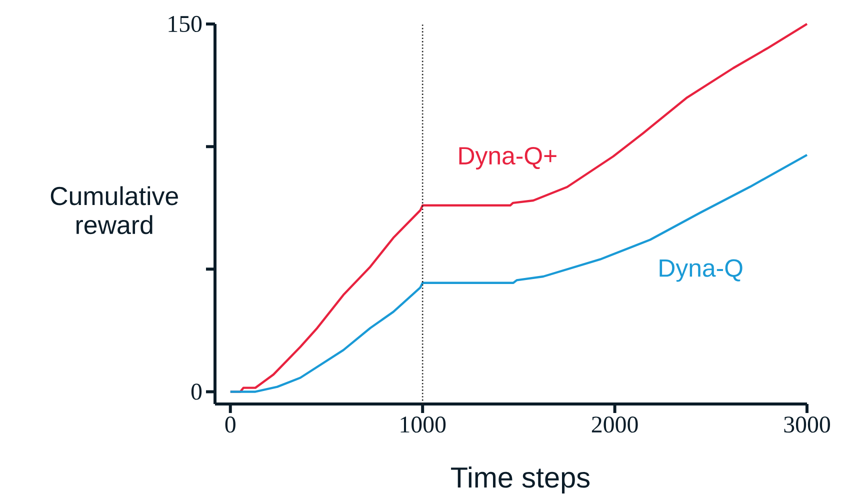 The image size is (846, 498). I want to click on y-axis-title: Cumulative reward, so click(114, 210).